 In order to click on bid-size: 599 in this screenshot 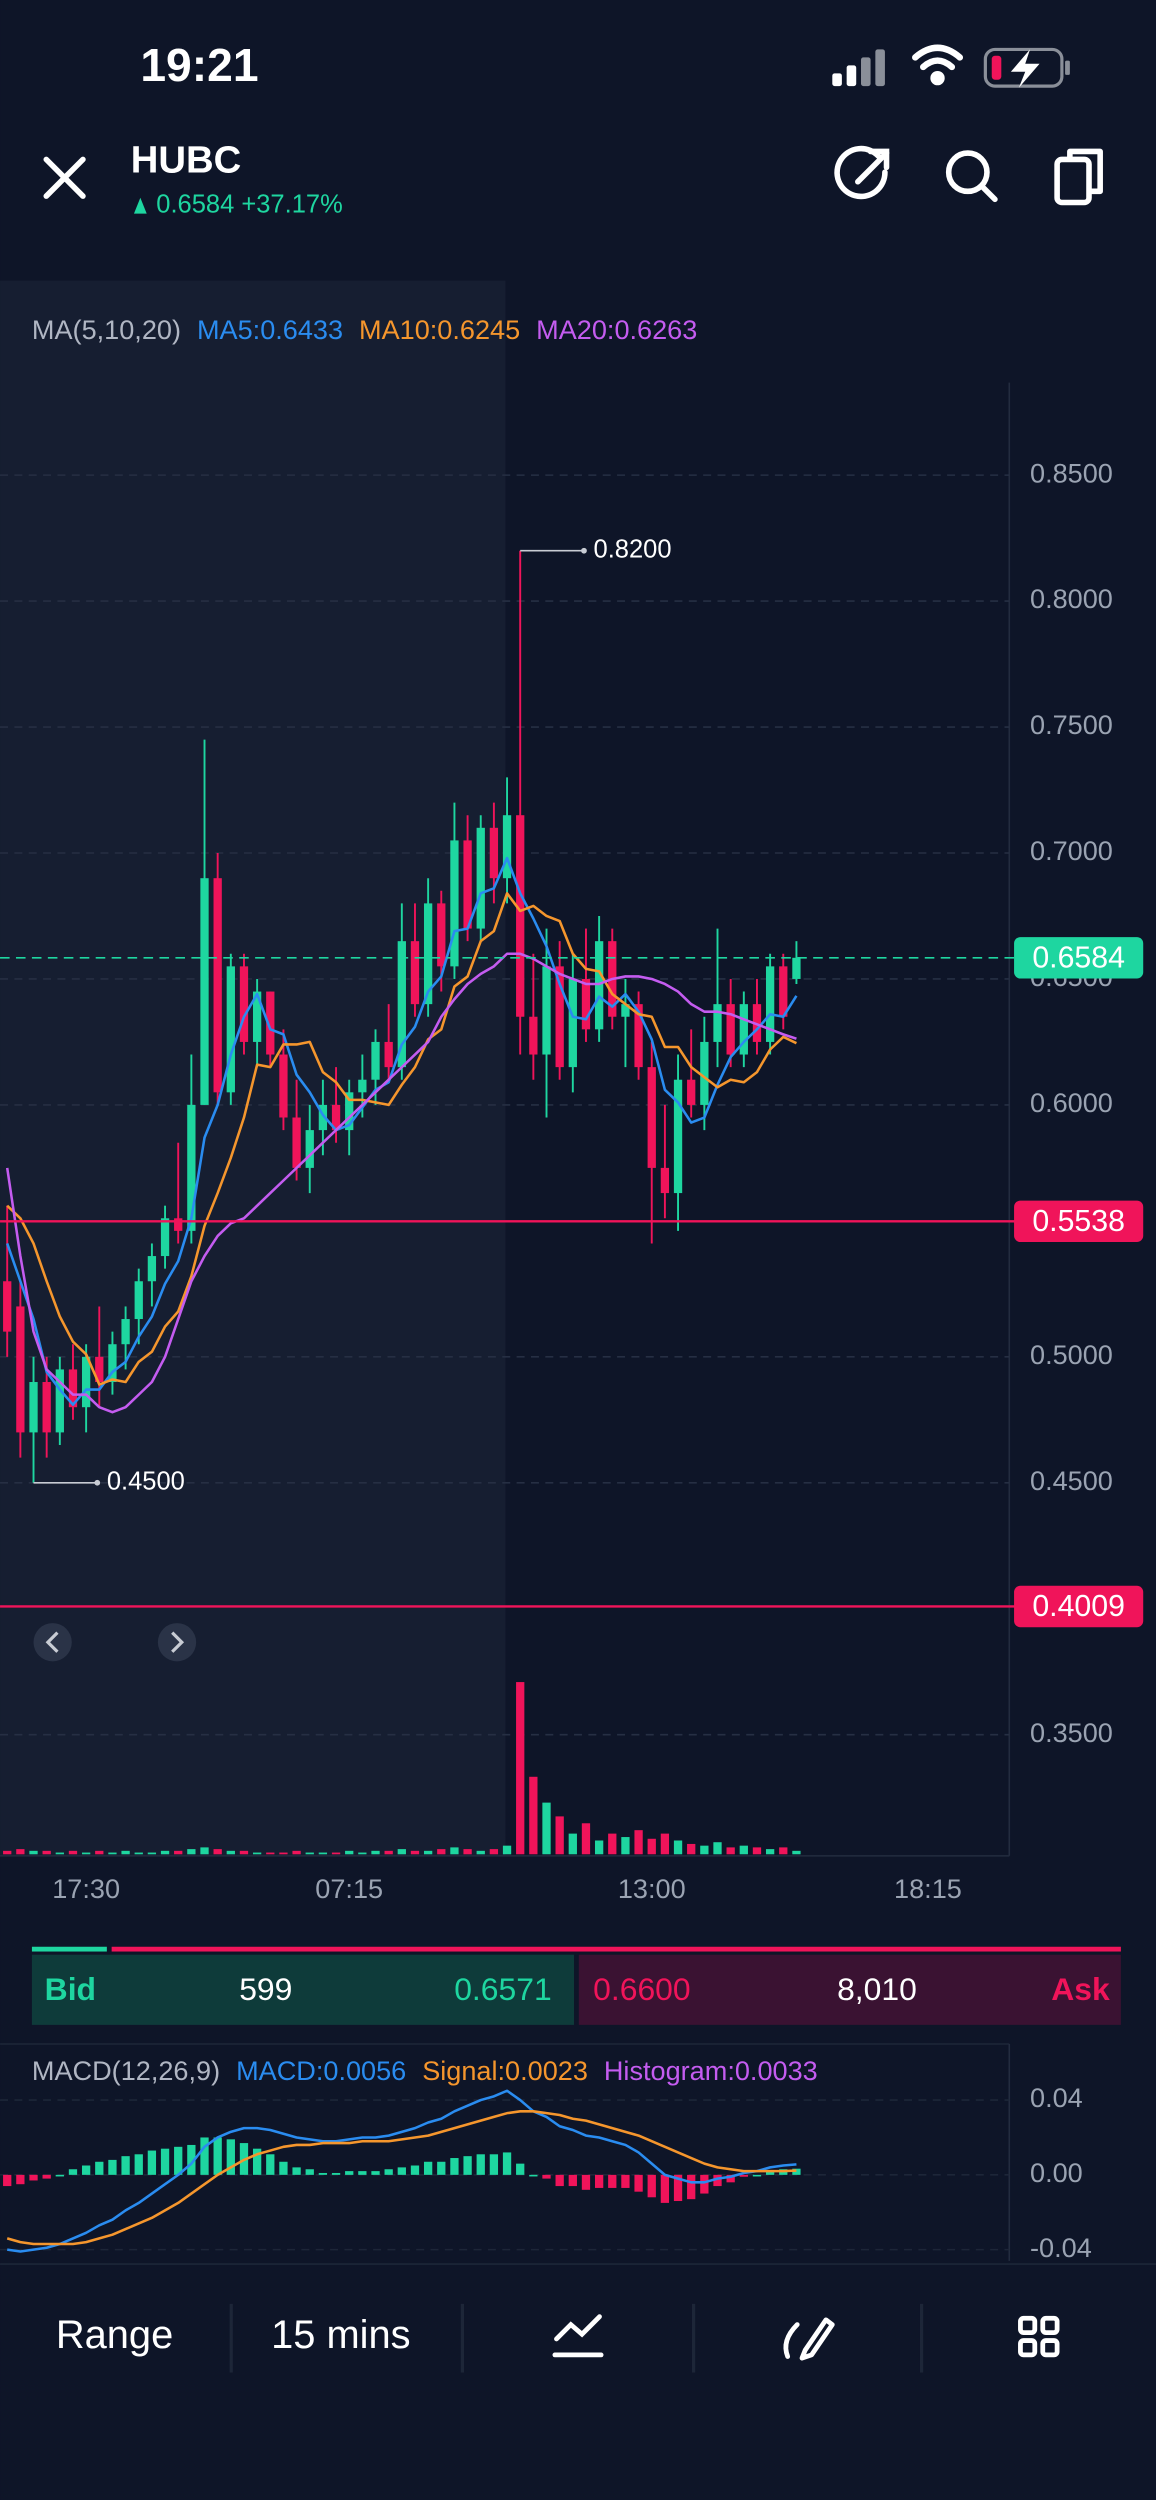, I will do `click(265, 1989)`.